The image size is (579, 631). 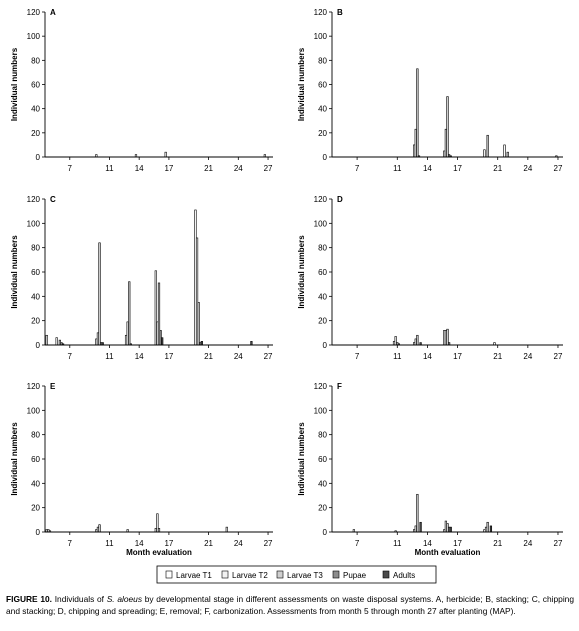 I want to click on legend-label: Adults, so click(x=404, y=575).